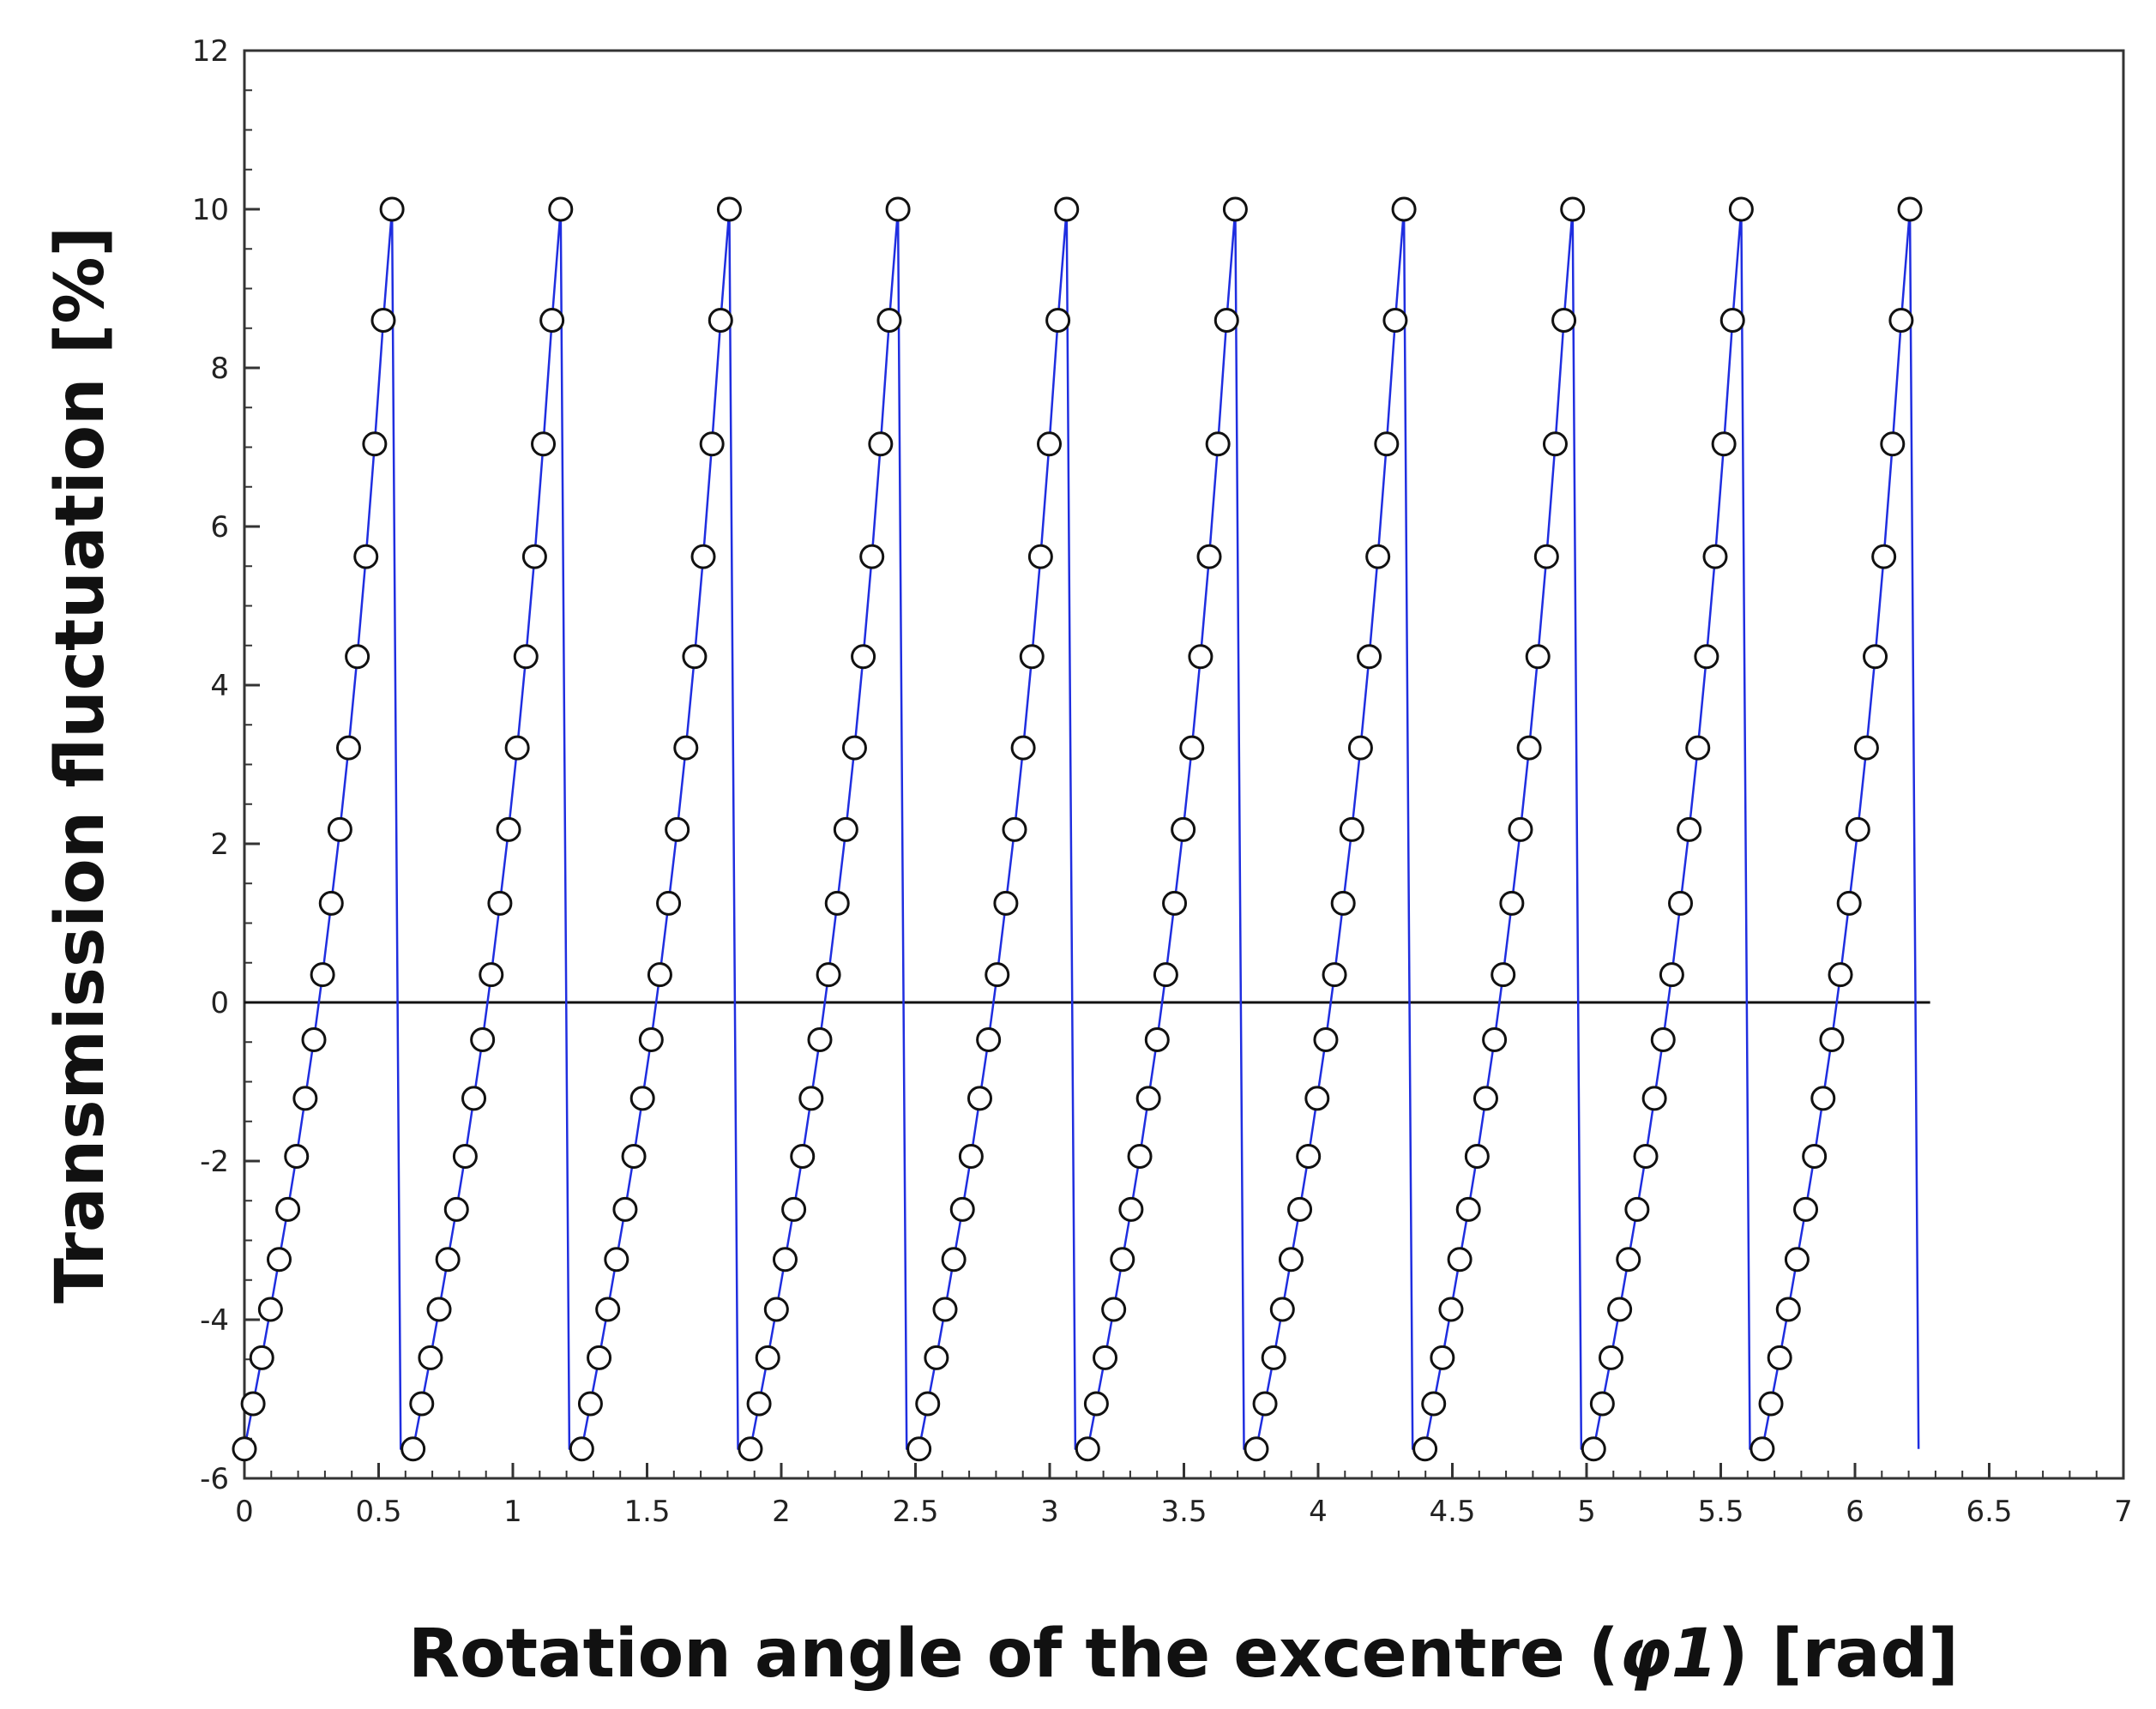 This screenshot has height=1709, width=2156. I want to click on y-tick-label: 0, so click(219, 1003).